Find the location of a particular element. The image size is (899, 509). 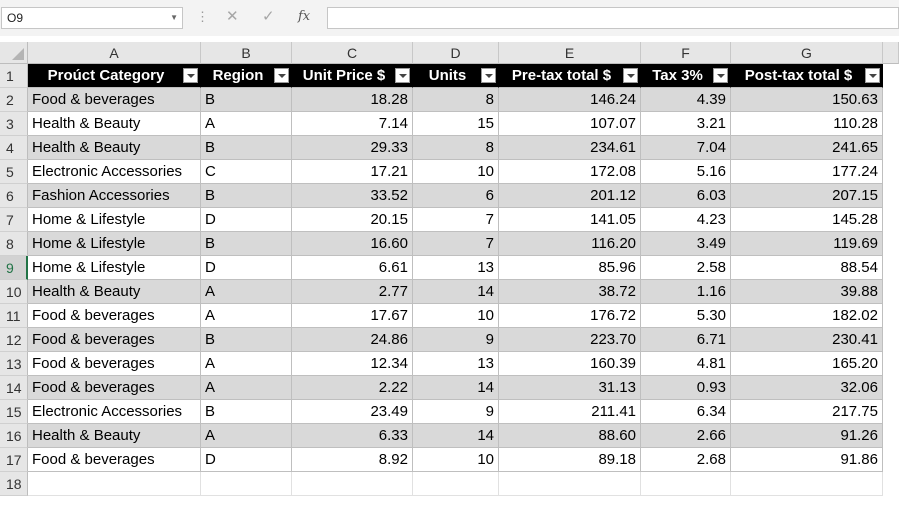

table-cell: 24.86 is located at coordinates (352, 340).